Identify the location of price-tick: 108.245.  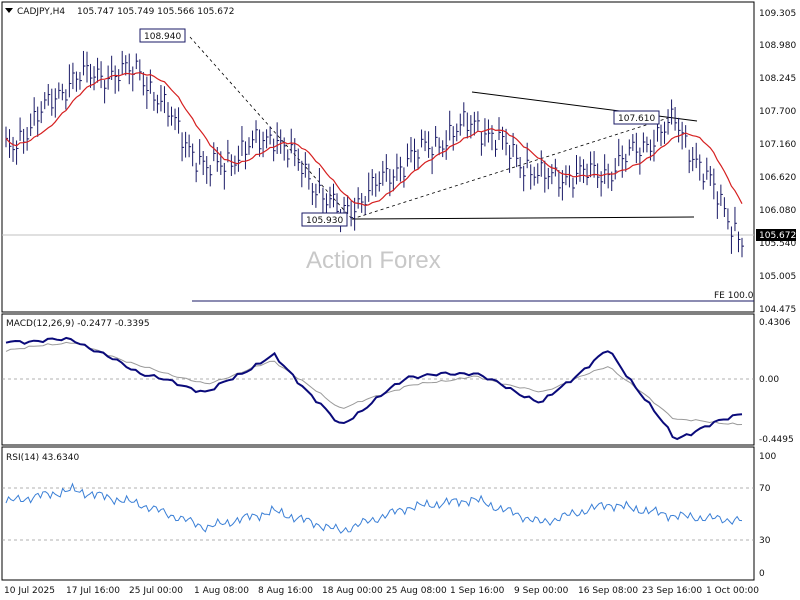
(777, 79).